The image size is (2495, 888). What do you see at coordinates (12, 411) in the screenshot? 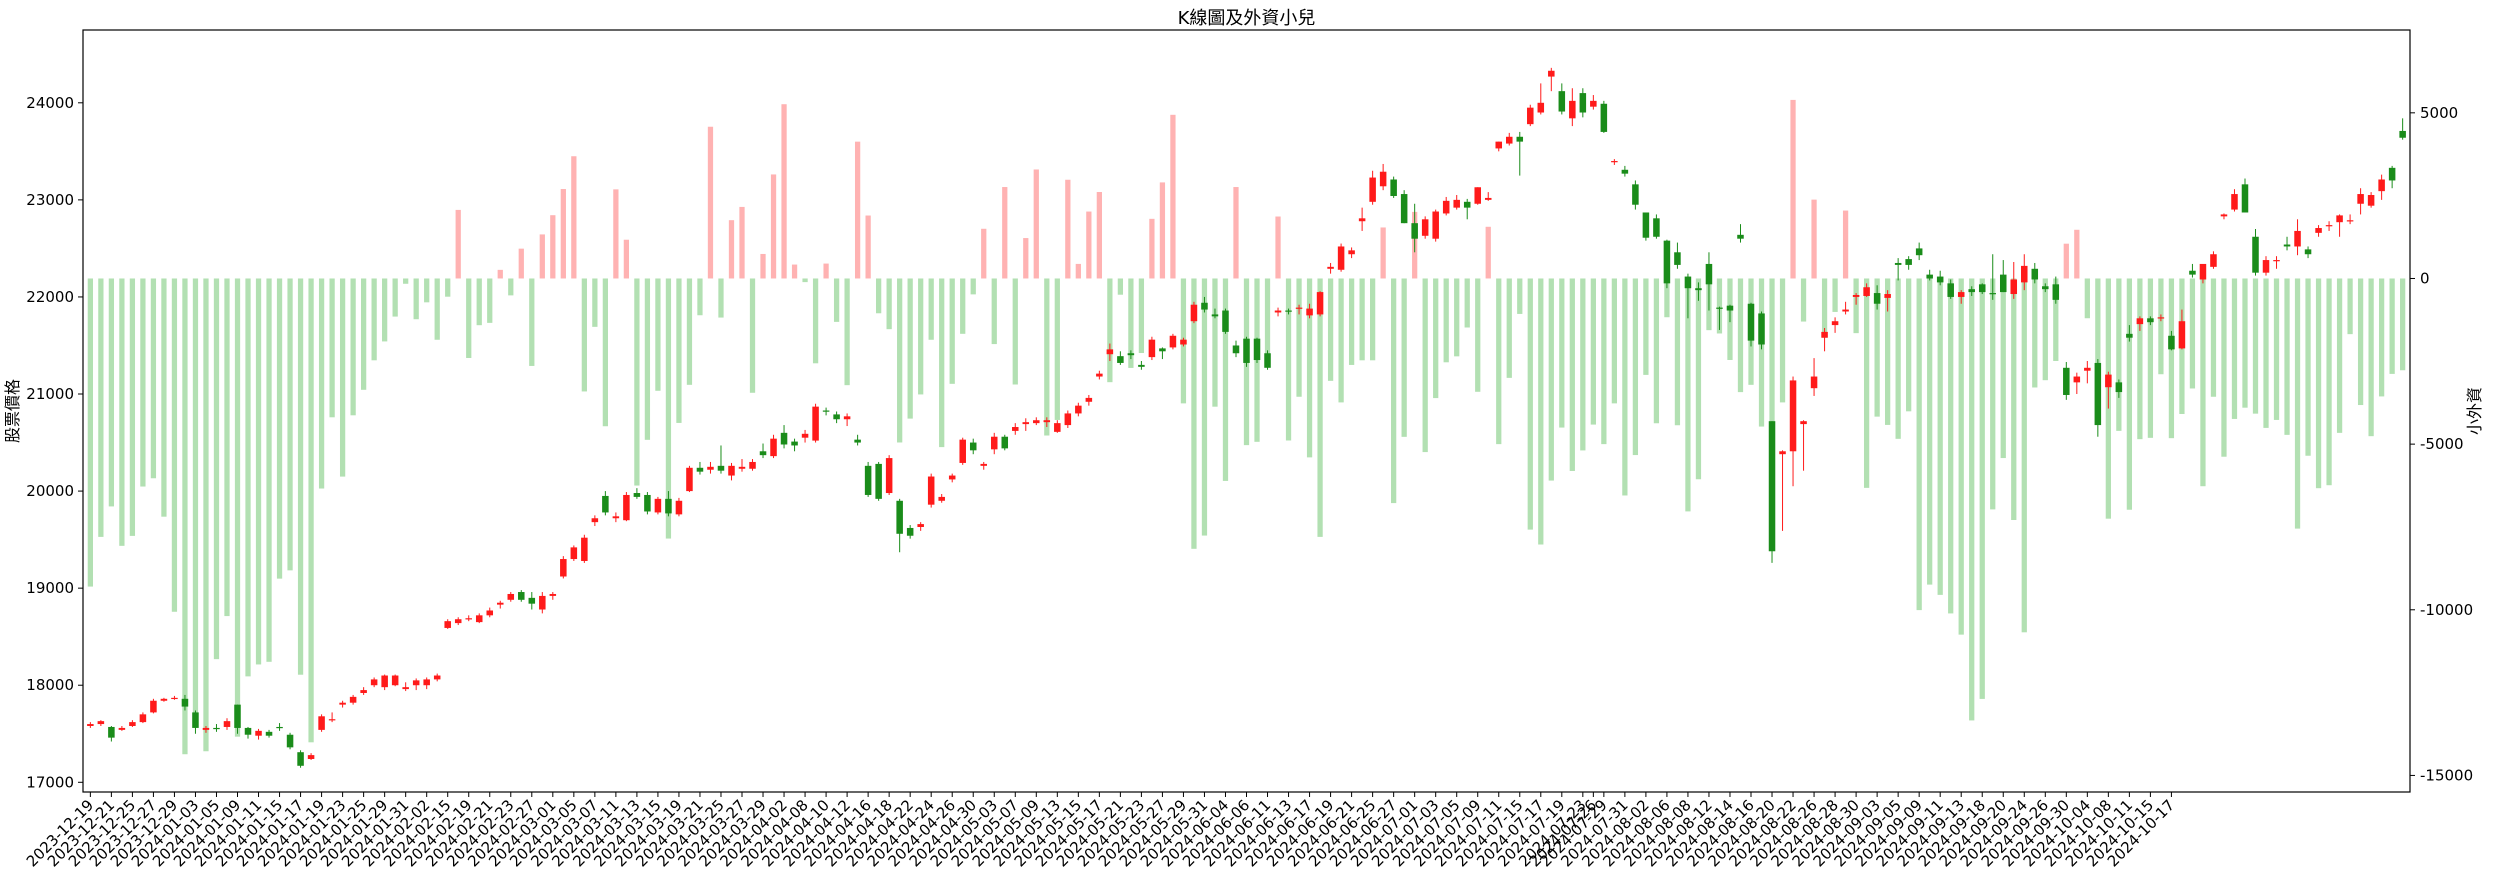
I see `left-axis-title: 股票價格` at bounding box center [12, 411].